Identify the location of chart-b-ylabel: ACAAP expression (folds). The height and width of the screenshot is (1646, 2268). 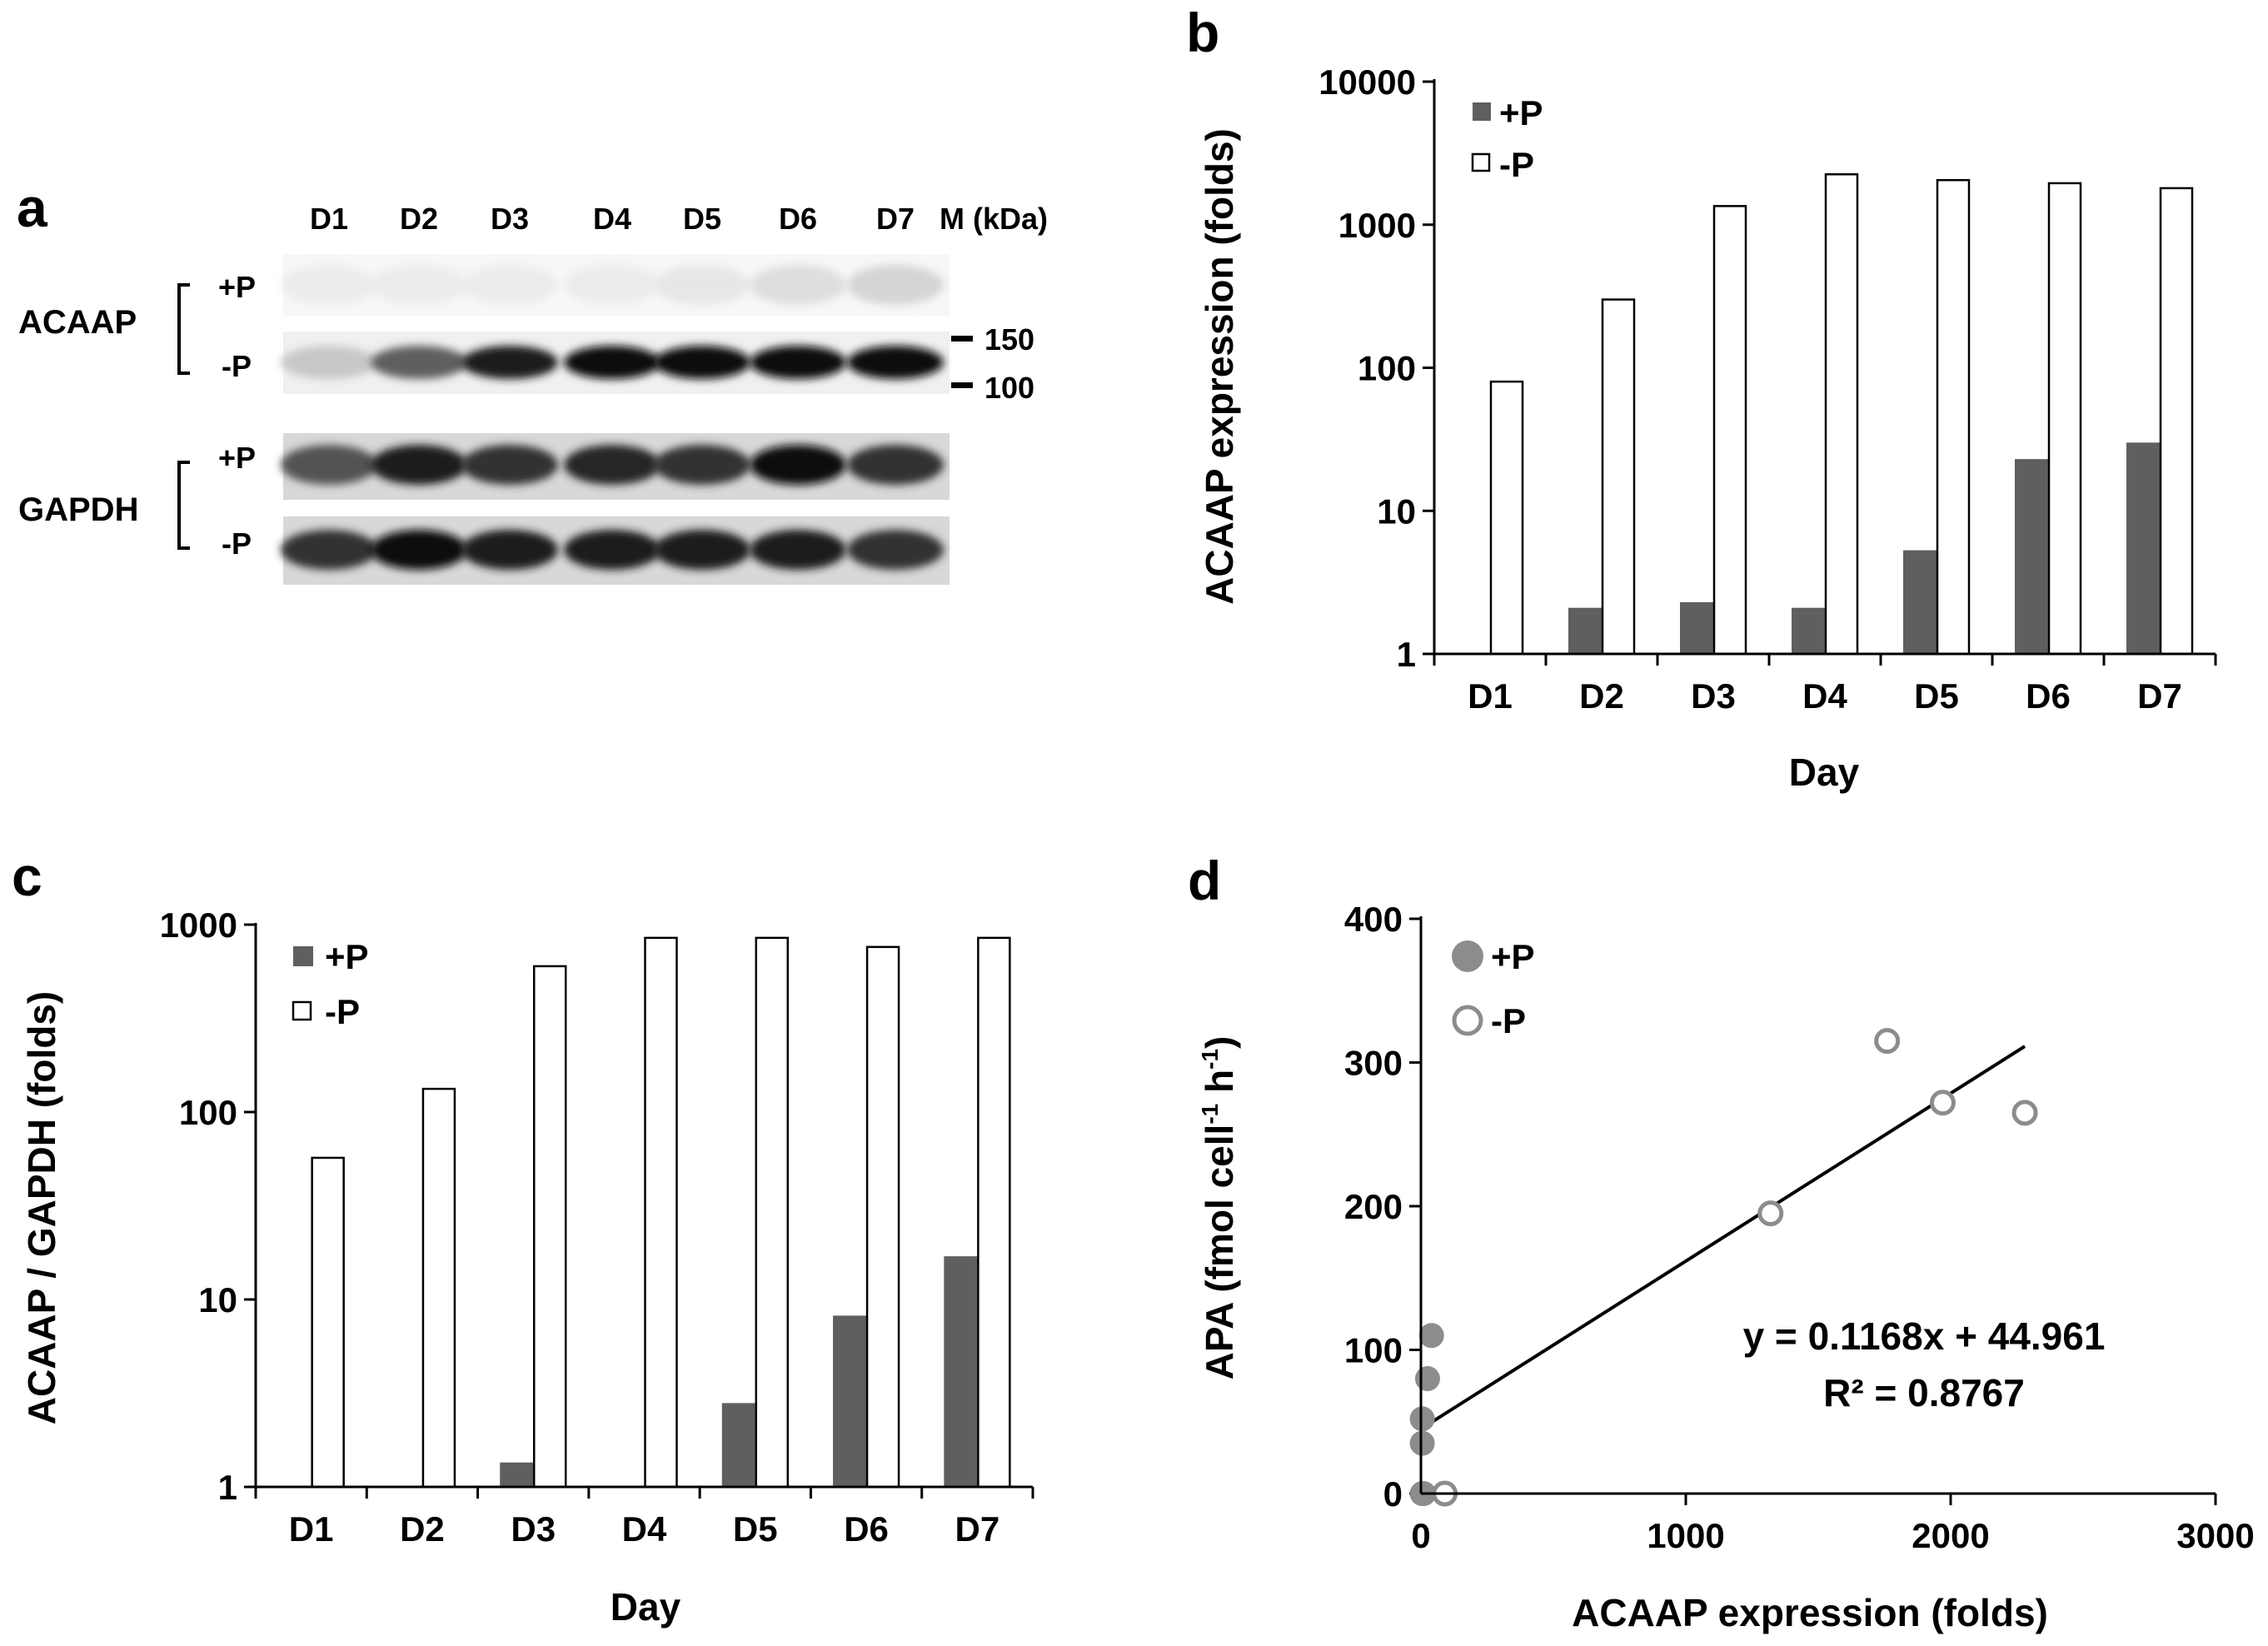
(1219, 366).